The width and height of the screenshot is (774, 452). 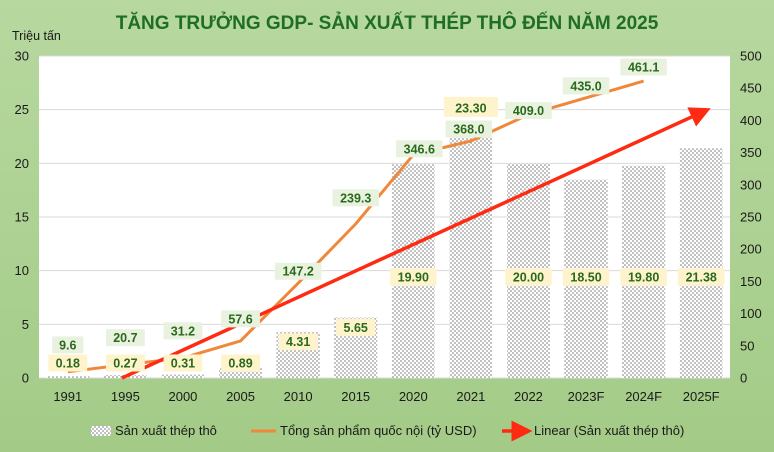 I want to click on legend-label-gdp: Tổng sản phẩm quốc nội (tỷ USD), so click(x=378, y=430).